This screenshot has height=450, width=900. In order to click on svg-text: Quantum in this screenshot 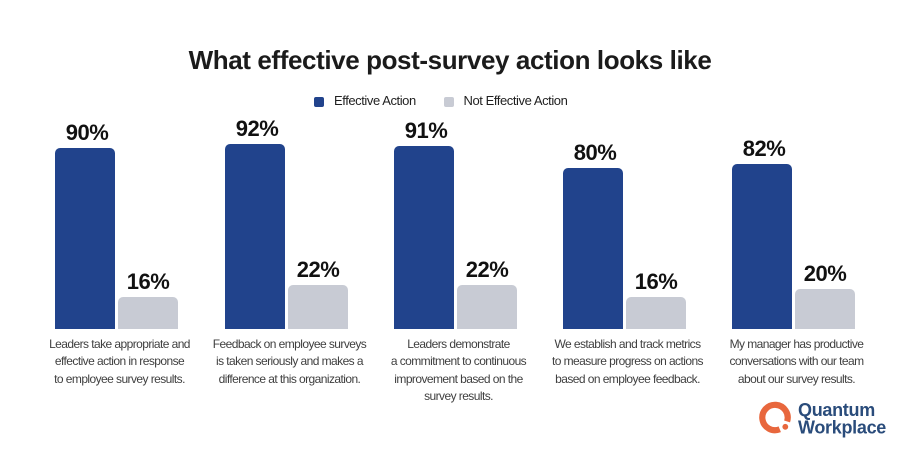, I will do `click(836, 410)`.